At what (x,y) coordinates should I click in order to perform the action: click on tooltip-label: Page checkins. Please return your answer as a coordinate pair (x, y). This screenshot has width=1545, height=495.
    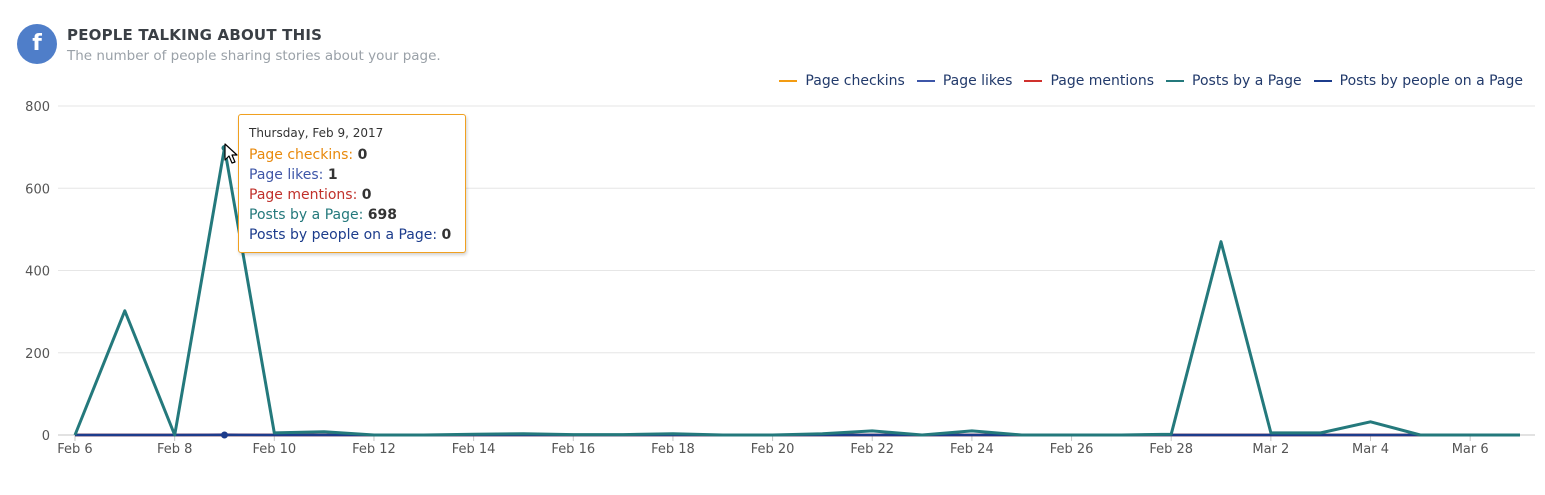
    Looking at the image, I should click on (299, 155).